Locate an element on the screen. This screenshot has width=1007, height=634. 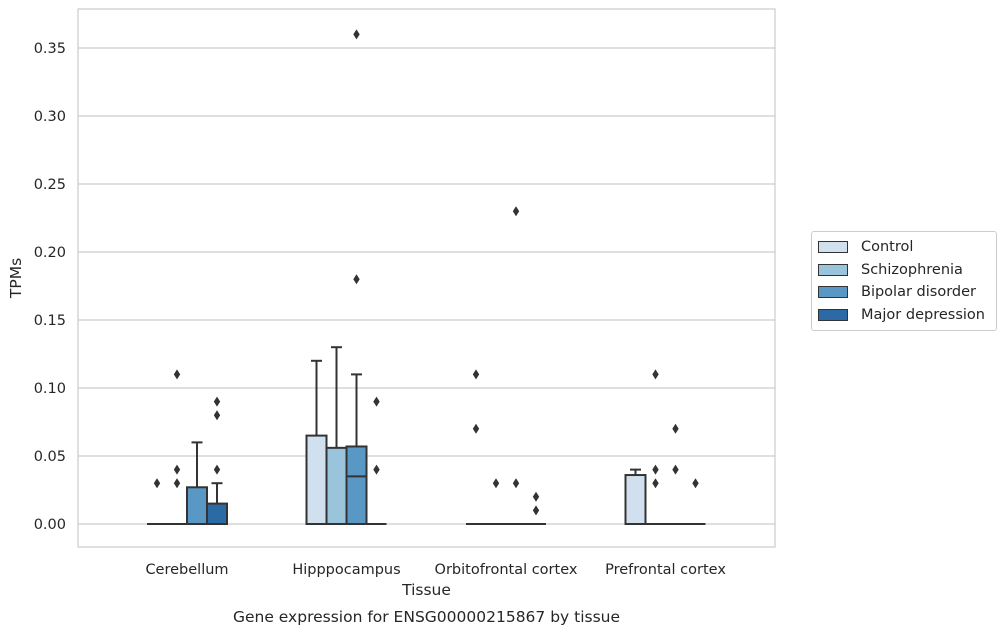
legend-item-control: Control is located at coordinates (907, 247).